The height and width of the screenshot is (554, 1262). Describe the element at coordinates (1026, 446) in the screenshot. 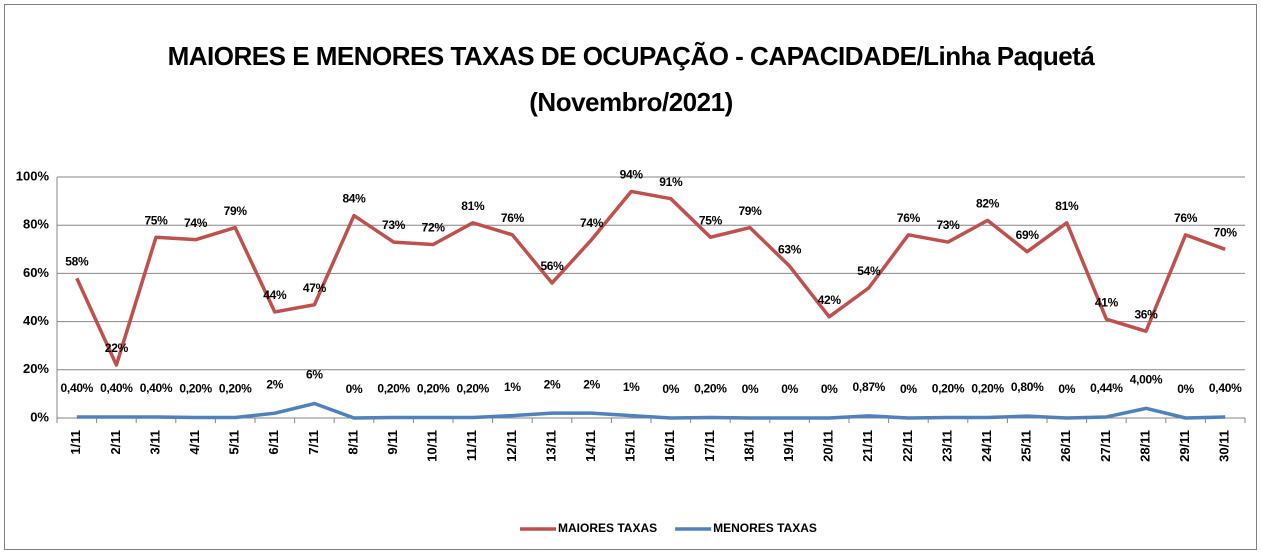

I see `x-tick-label: 25/11` at that location.